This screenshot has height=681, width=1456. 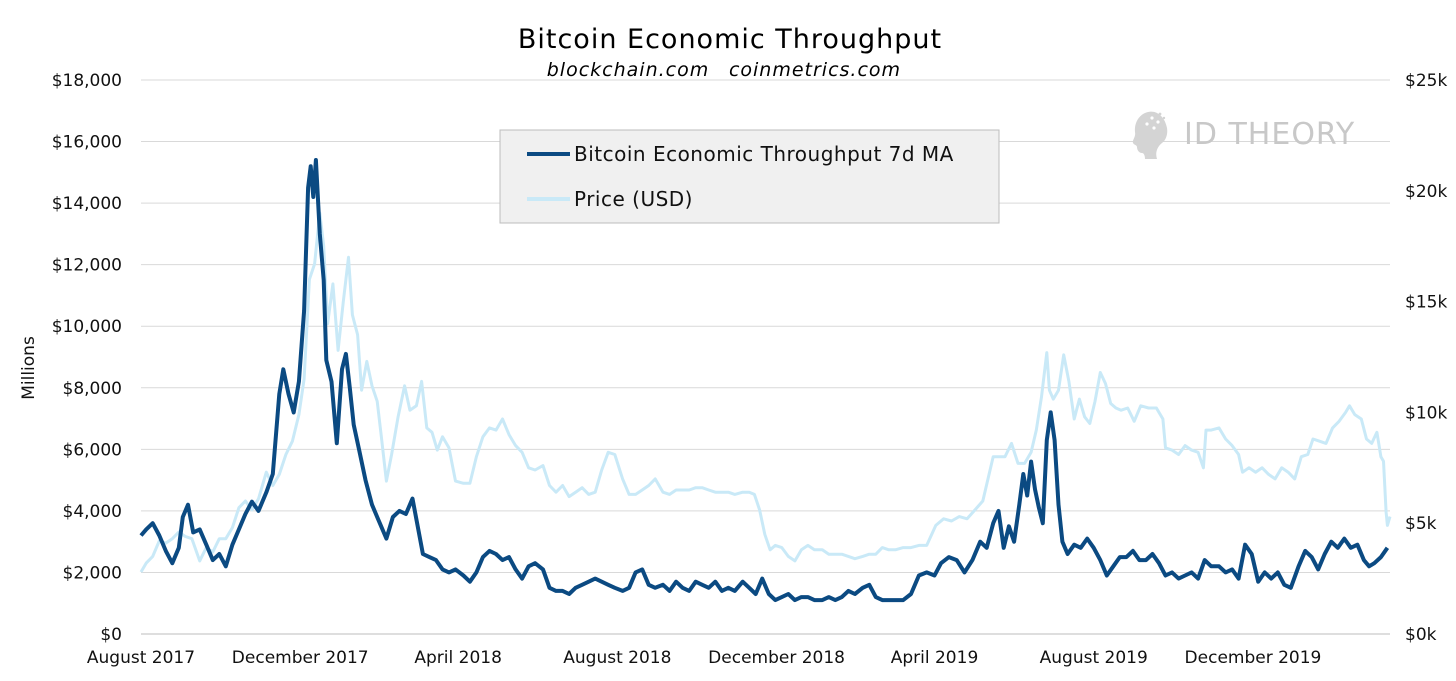 What do you see at coordinates (617, 658) in the screenshot?
I see `x-tick-label: August 2018` at bounding box center [617, 658].